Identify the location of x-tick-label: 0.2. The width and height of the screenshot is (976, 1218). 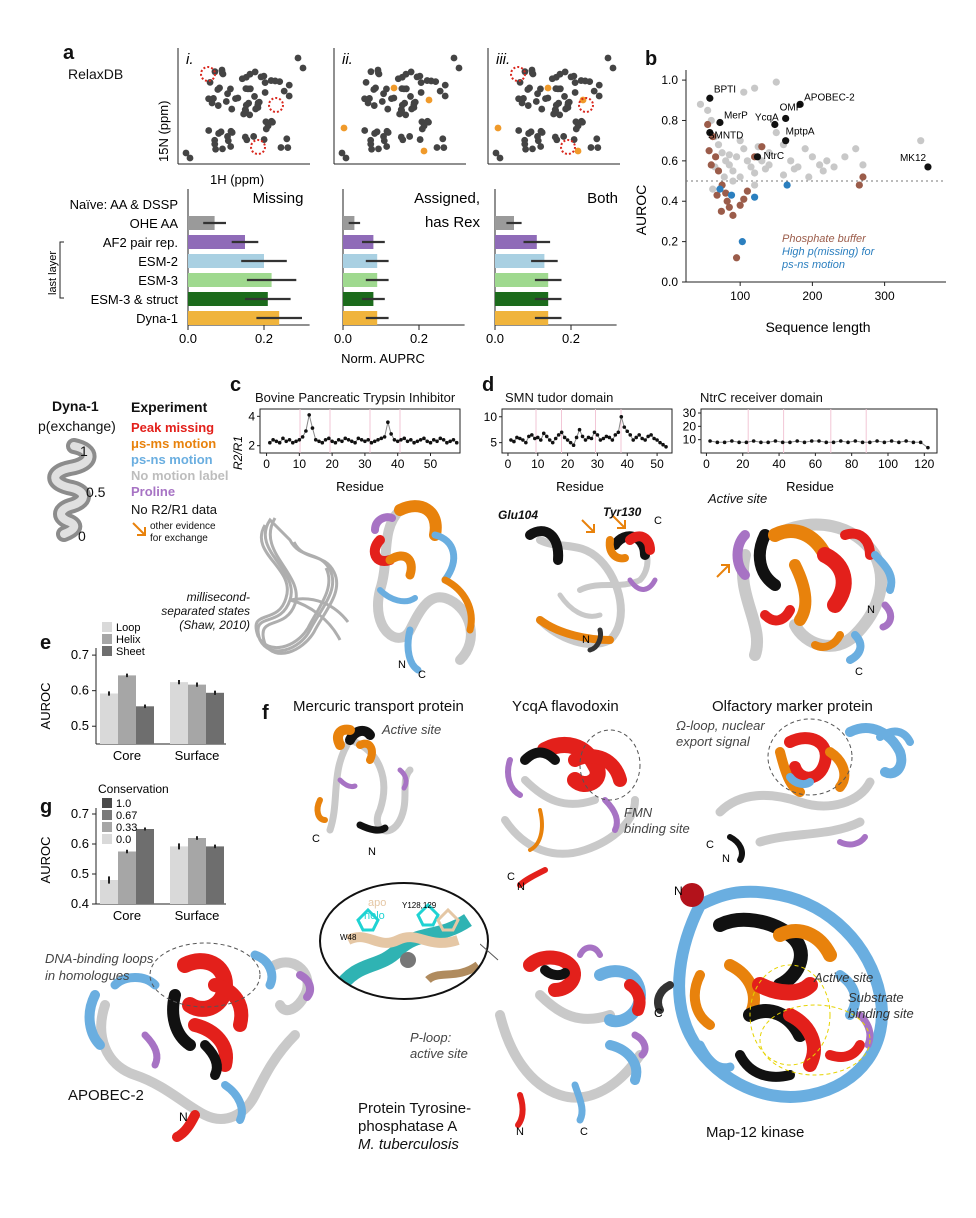
(571, 338).